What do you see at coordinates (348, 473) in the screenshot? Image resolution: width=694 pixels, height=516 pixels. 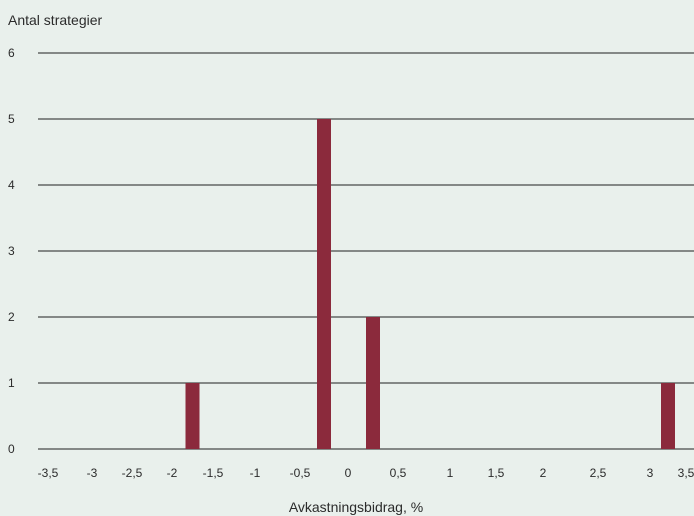 I see `x-tick-label: 0` at bounding box center [348, 473].